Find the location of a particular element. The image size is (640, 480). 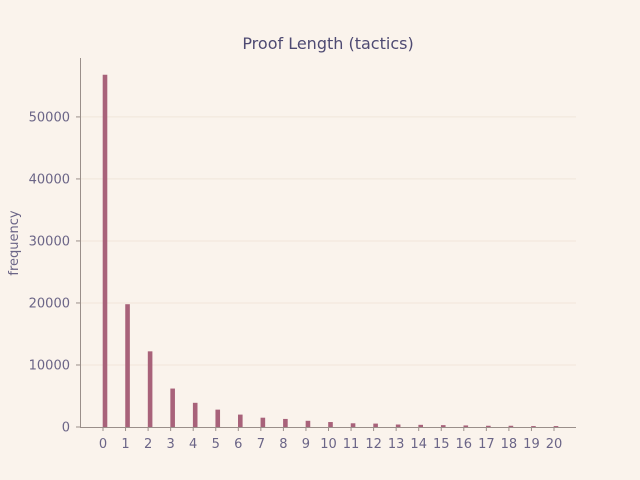

x-tick-label: 15 is located at coordinates (441, 444).